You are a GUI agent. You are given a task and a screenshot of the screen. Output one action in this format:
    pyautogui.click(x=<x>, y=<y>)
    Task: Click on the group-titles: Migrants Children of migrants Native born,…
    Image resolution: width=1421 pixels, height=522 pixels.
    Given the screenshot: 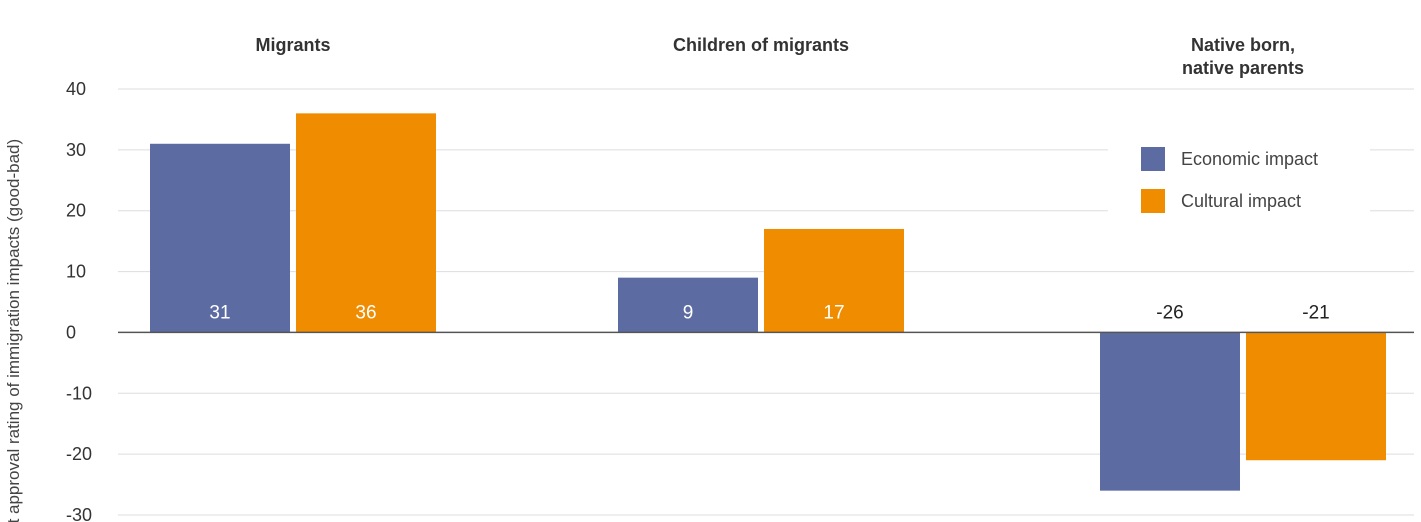 What is the action you would take?
    pyautogui.click(x=779, y=56)
    